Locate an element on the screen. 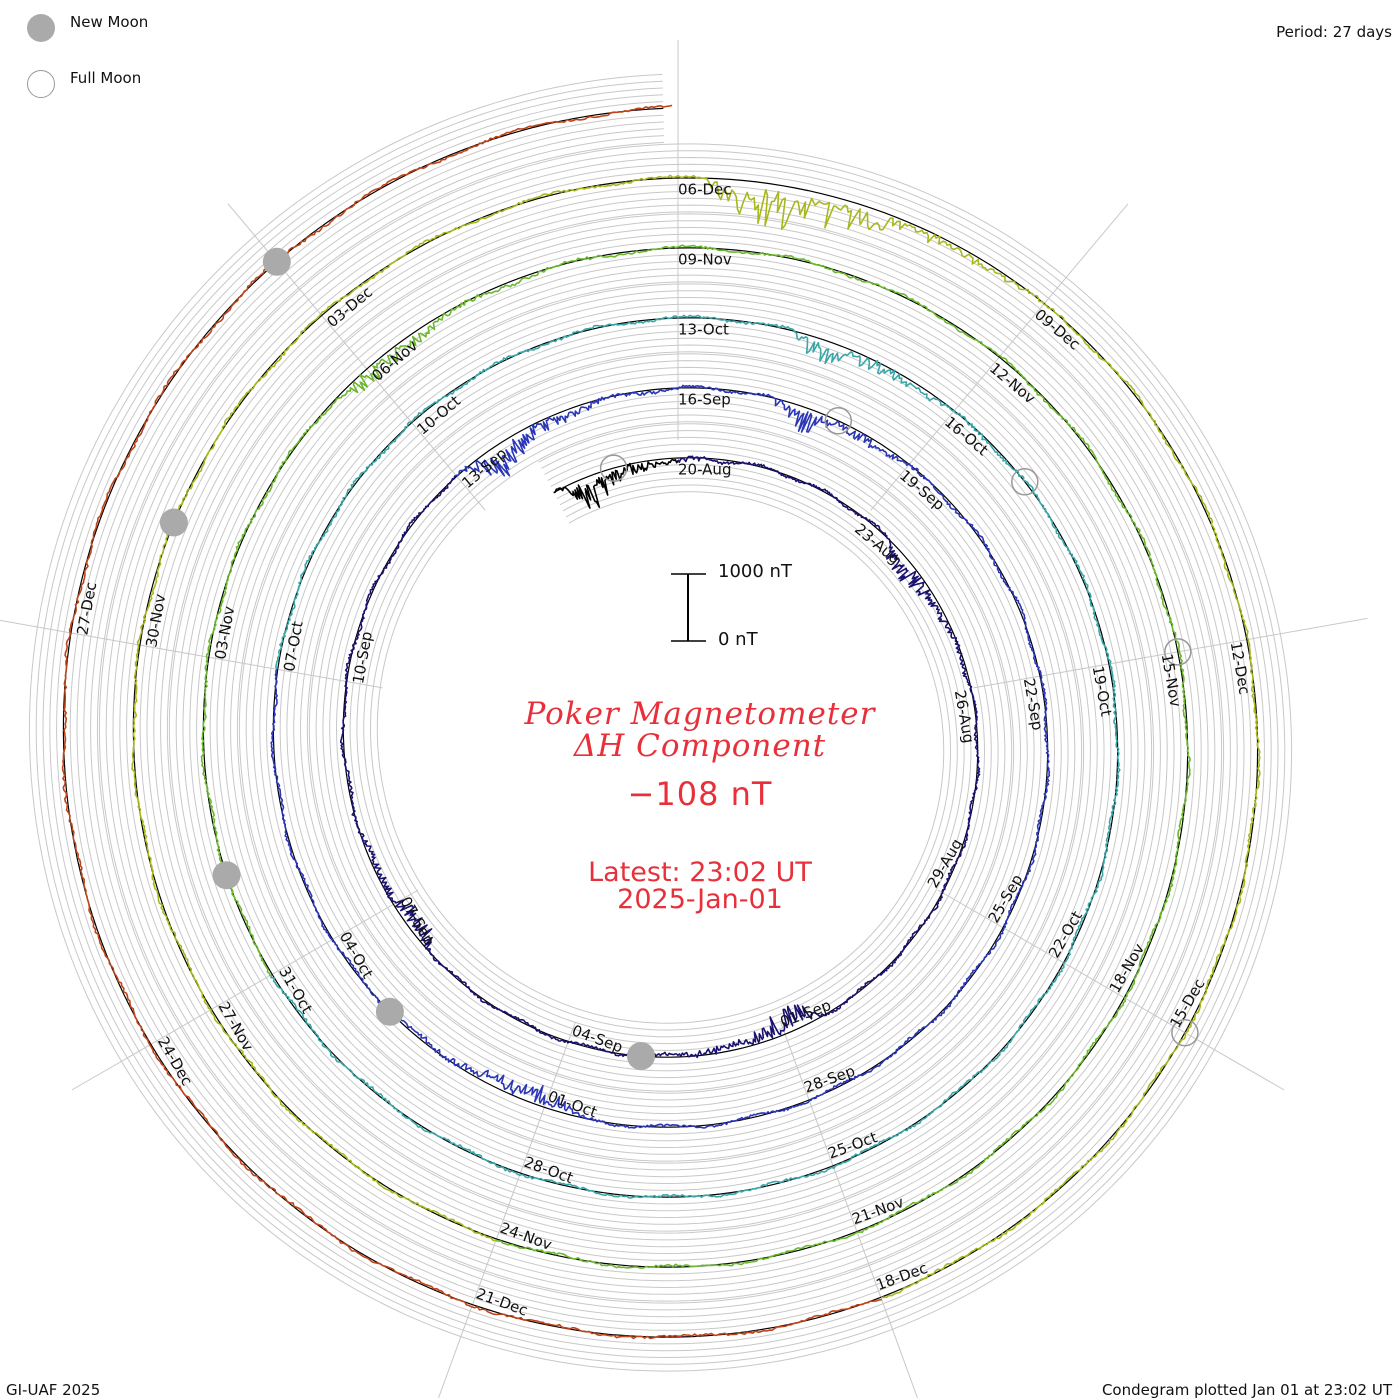  scale-bar is located at coordinates (688, 607).